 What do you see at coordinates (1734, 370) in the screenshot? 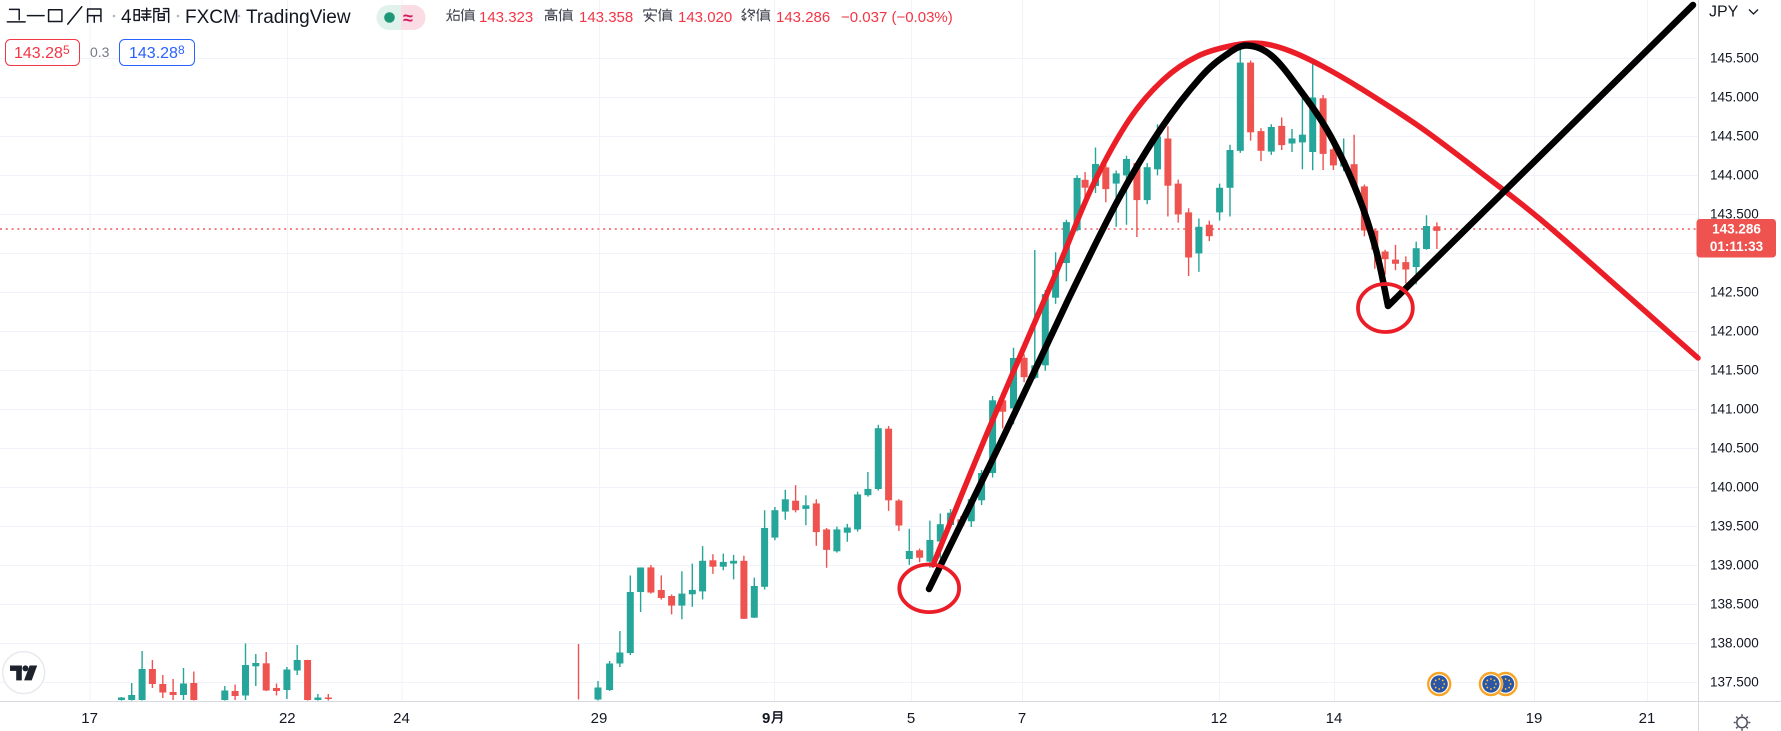
I see `svg-text: 141.500` at bounding box center [1734, 370].